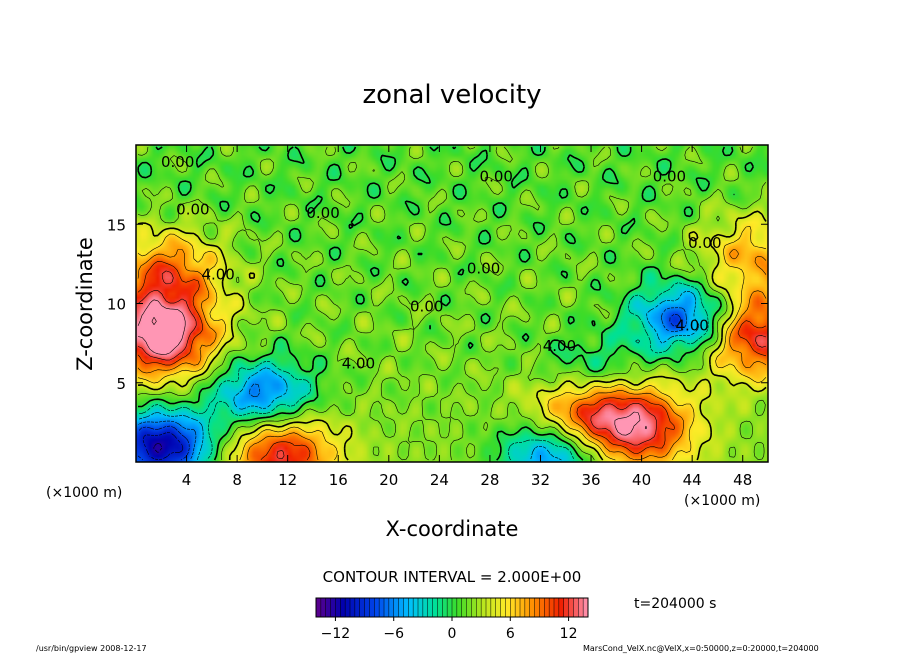  What do you see at coordinates (116, 225) in the screenshot?
I see `y-tick-label: 15` at bounding box center [116, 225].